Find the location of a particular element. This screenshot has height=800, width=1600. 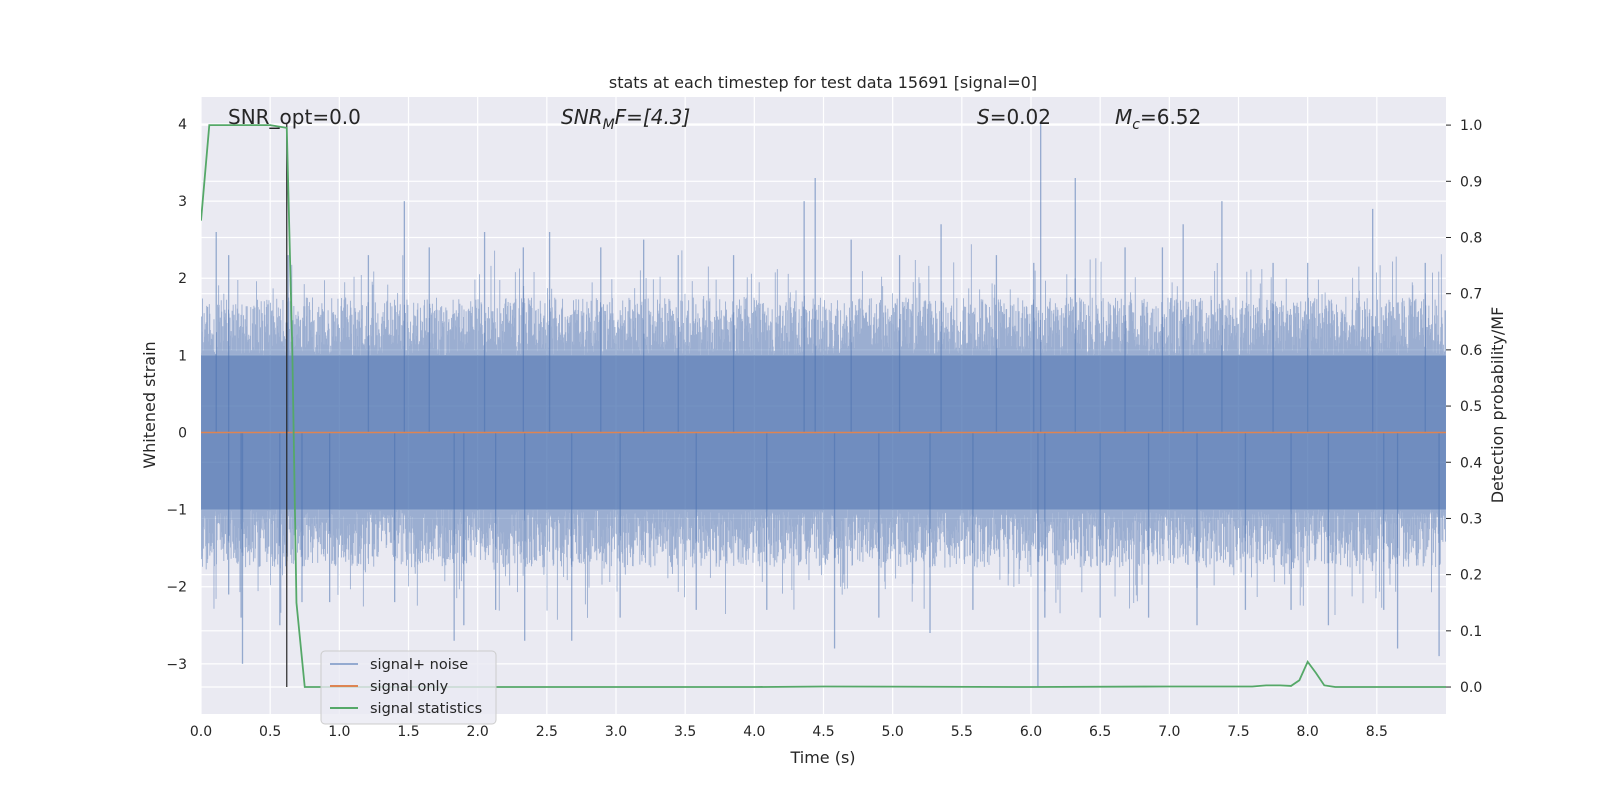

x-tick-label: 5.0 is located at coordinates (893, 732).